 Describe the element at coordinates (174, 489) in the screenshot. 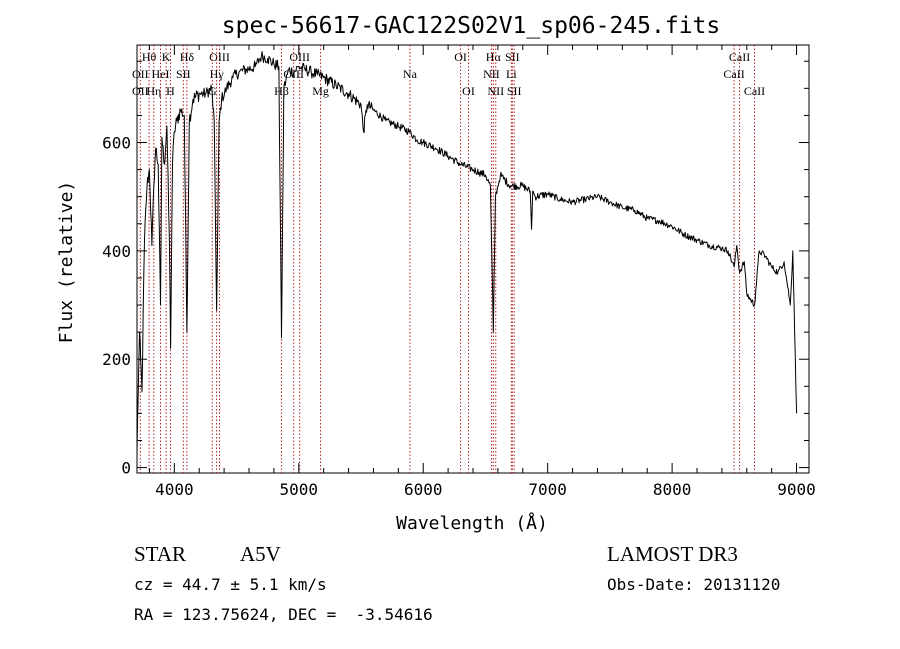

I see `x-tick-label: 4000` at that location.